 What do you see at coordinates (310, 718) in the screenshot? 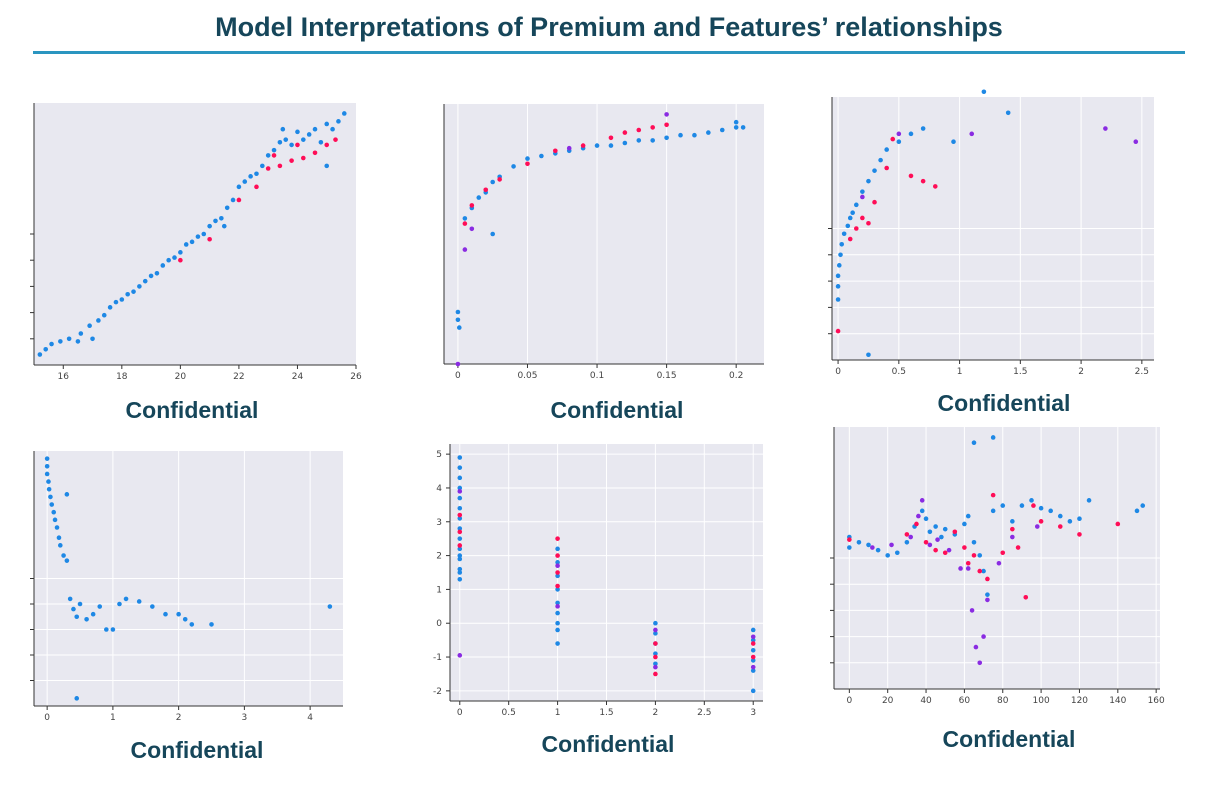
I see `x-tick-label: 4` at bounding box center [310, 718].